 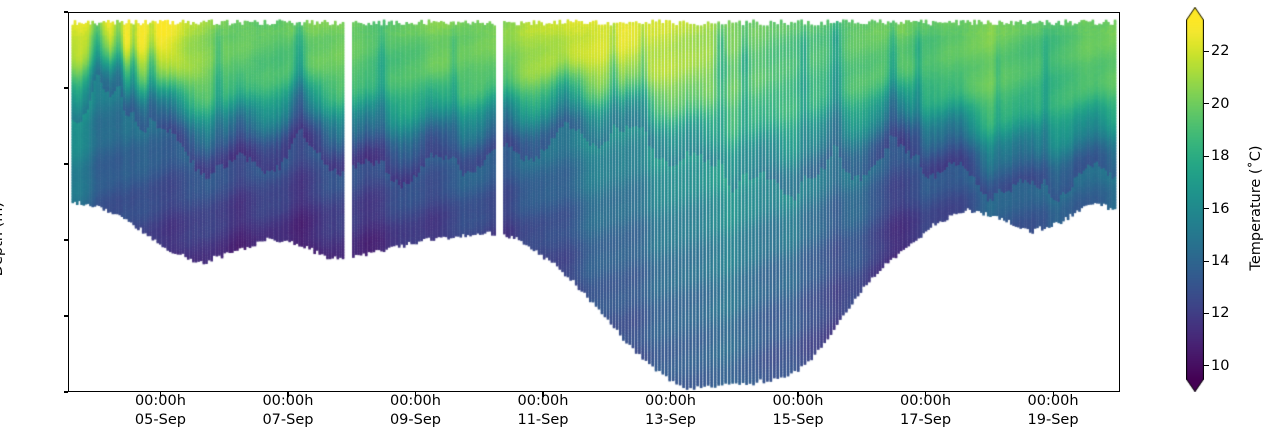 What do you see at coordinates (287, 410) in the screenshot?
I see `x-axis-tick-label: 00:00h 07-Sep` at bounding box center [287, 410].